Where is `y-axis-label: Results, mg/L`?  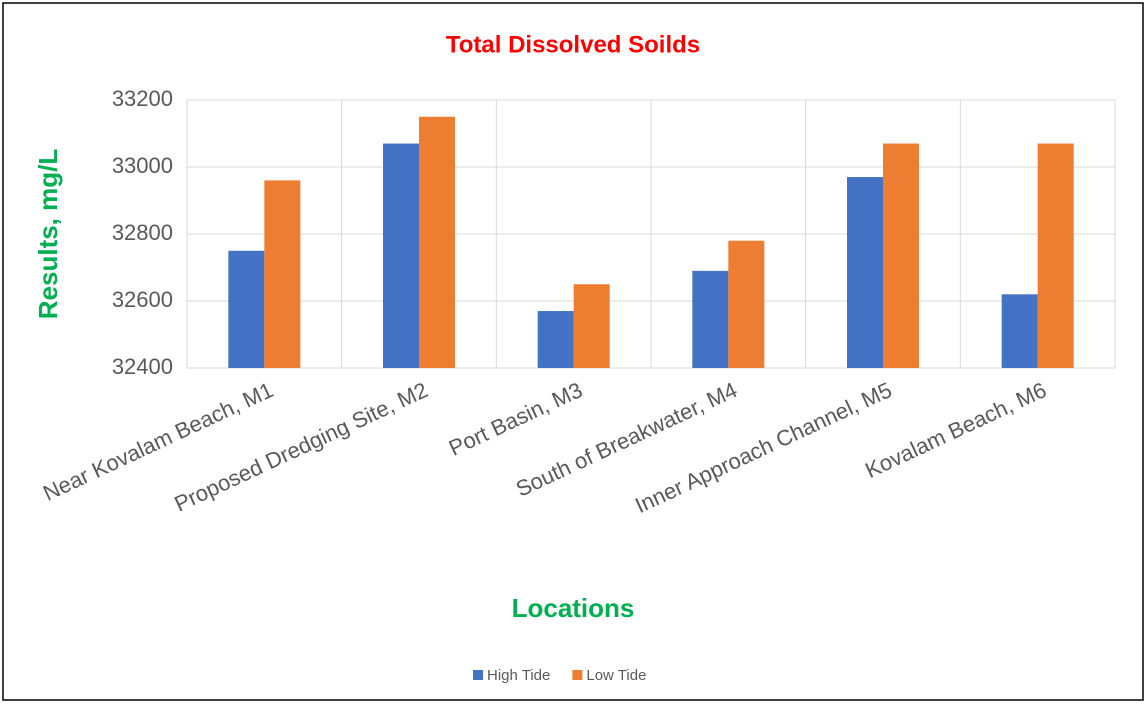
y-axis-label: Results, mg/L is located at coordinates (48, 234).